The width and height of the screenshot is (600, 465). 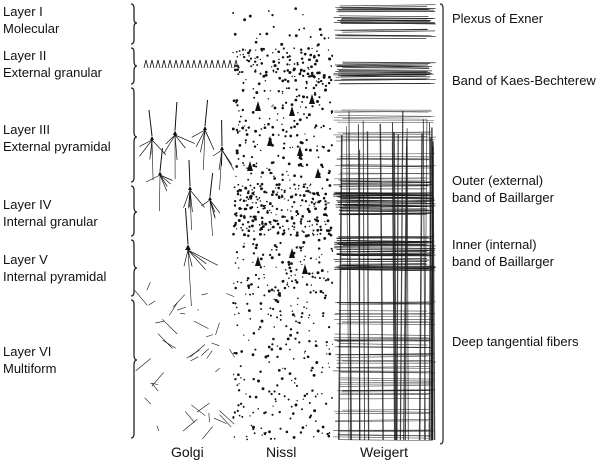 What do you see at coordinates (31, 20) in the screenshot?
I see `layer-label-1: Layer I Molecular` at bounding box center [31, 20].